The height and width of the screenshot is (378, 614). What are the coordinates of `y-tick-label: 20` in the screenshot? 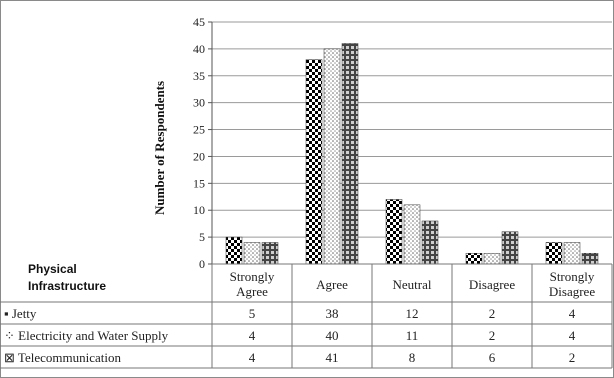 It's located at (199, 156).